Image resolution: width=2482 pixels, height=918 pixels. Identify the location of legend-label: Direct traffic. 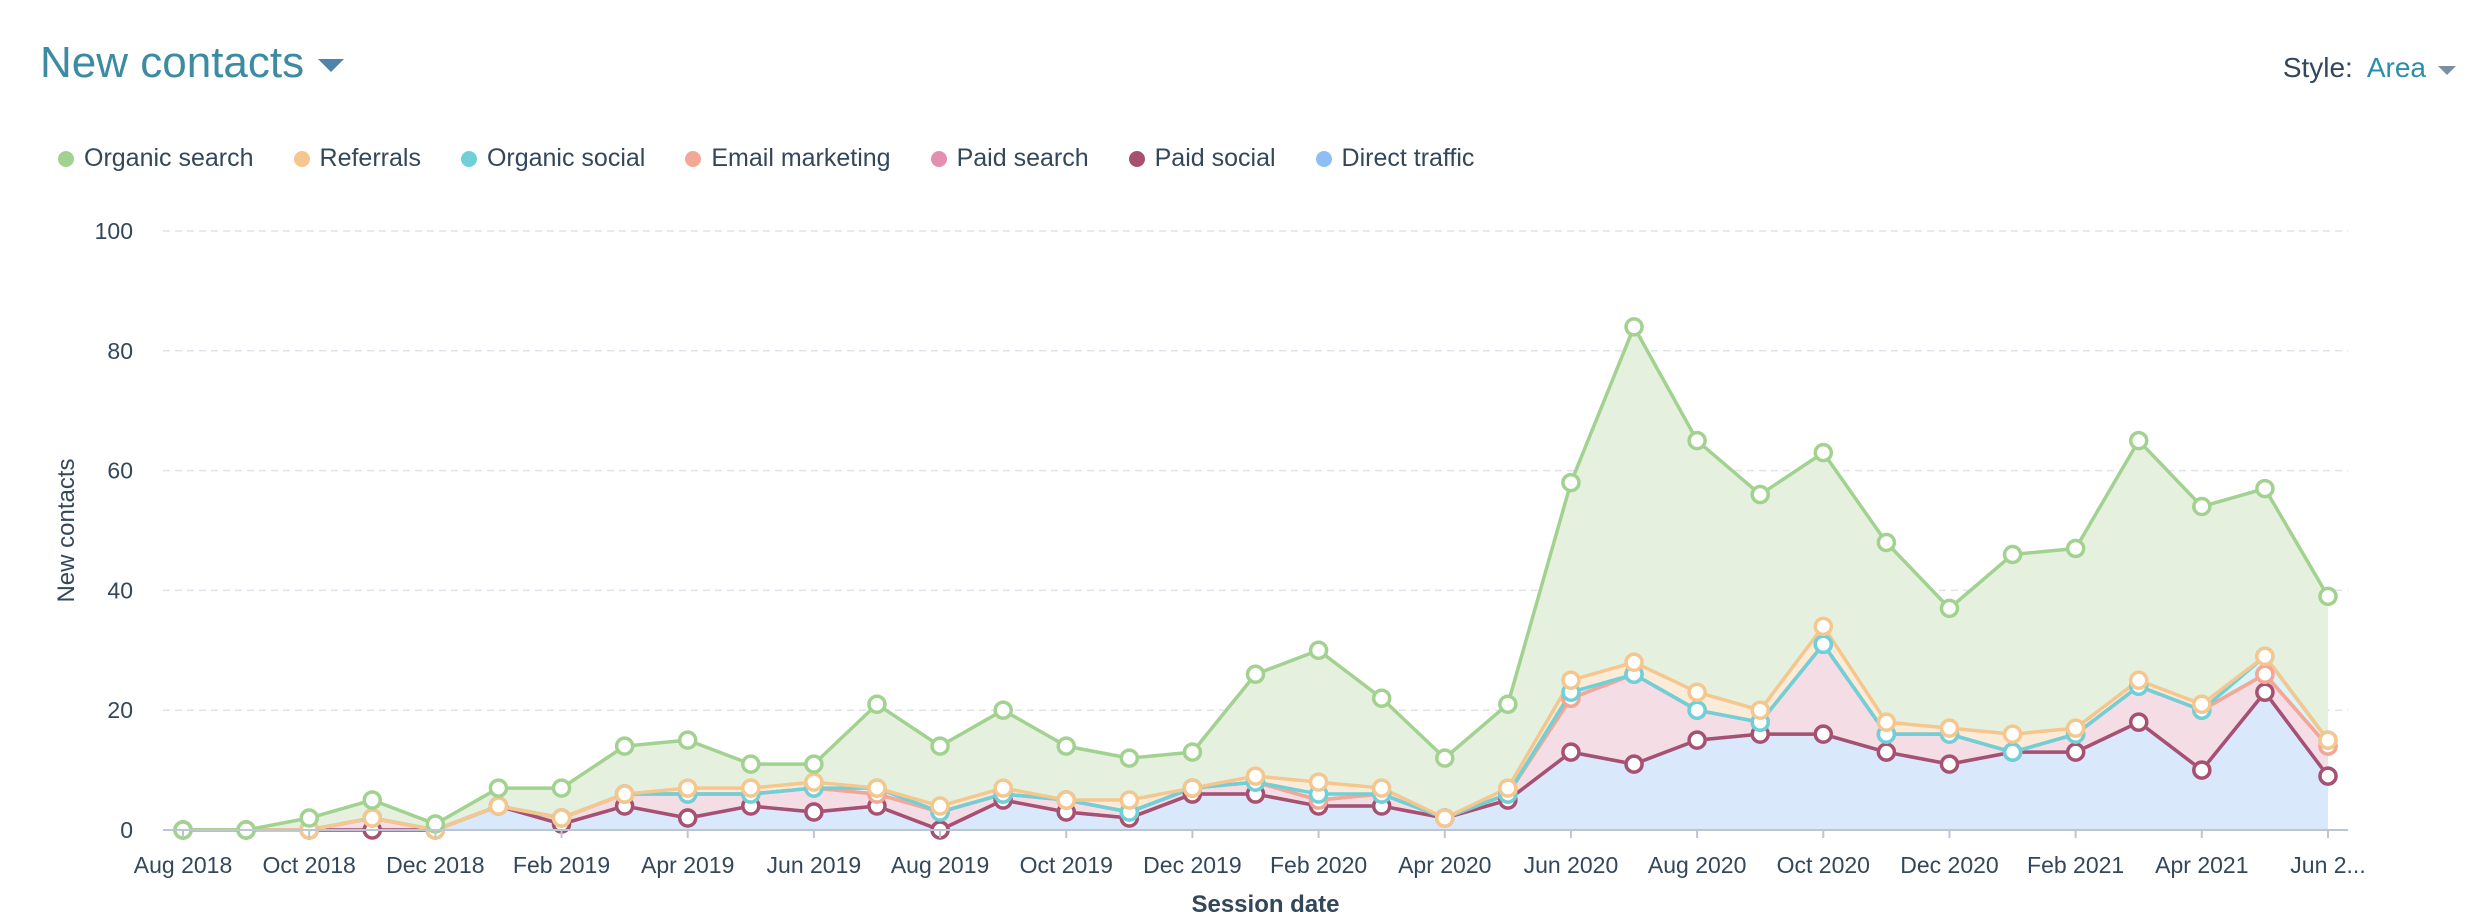
(1408, 158).